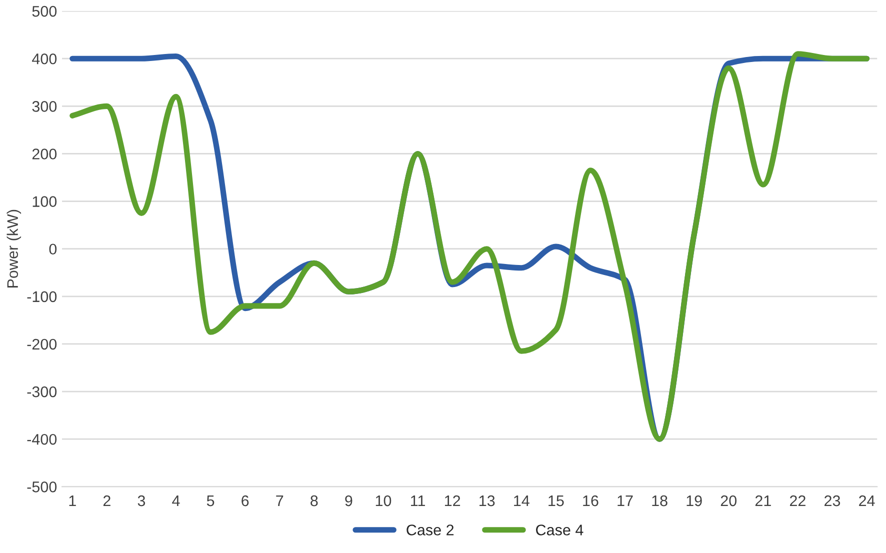 Image resolution: width=886 pixels, height=553 pixels. Describe the element at coordinates (798, 500) in the screenshot. I see `x-tick-label: 22` at that location.